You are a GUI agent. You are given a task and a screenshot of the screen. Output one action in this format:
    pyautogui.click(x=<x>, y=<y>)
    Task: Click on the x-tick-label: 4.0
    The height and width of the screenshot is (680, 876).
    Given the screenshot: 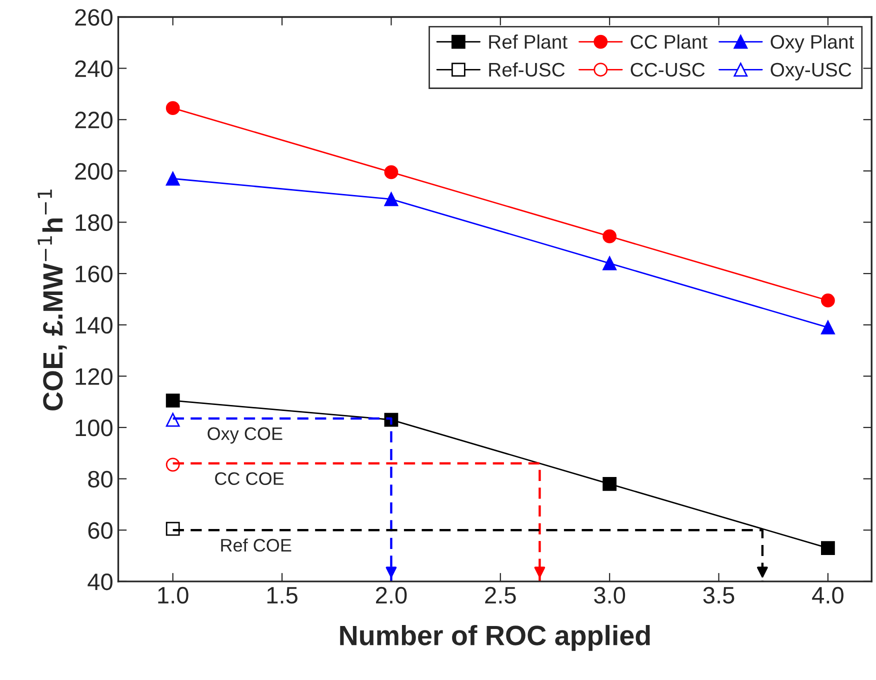 What is the action you would take?
    pyautogui.click(x=828, y=595)
    